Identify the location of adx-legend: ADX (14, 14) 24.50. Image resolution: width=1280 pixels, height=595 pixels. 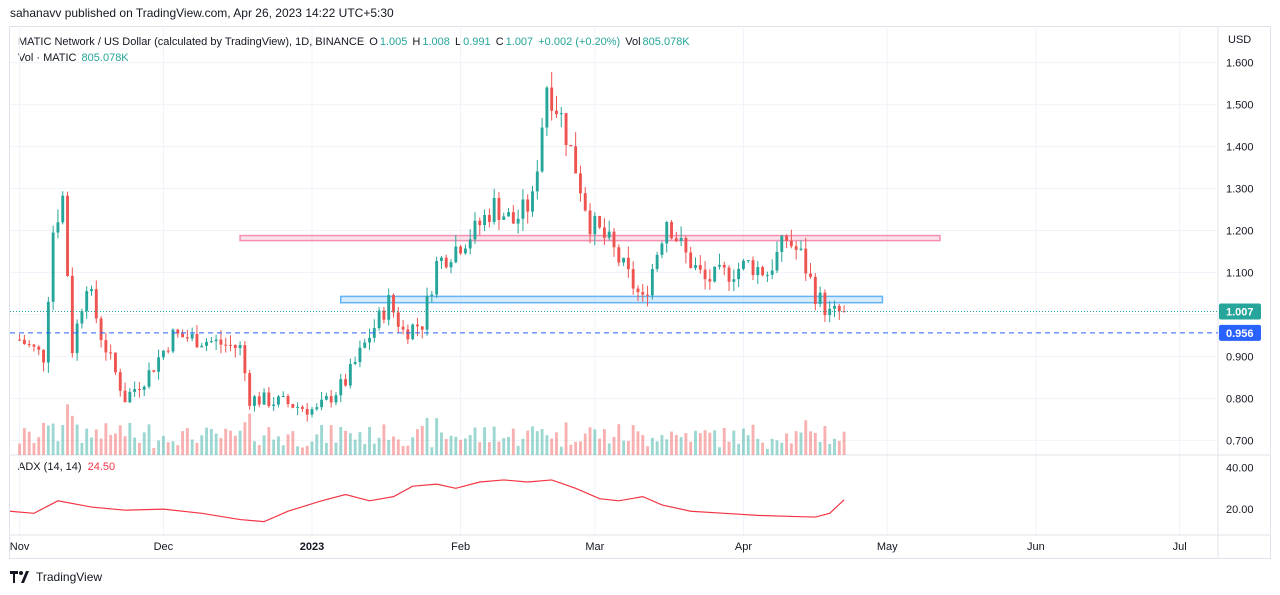
(66, 467).